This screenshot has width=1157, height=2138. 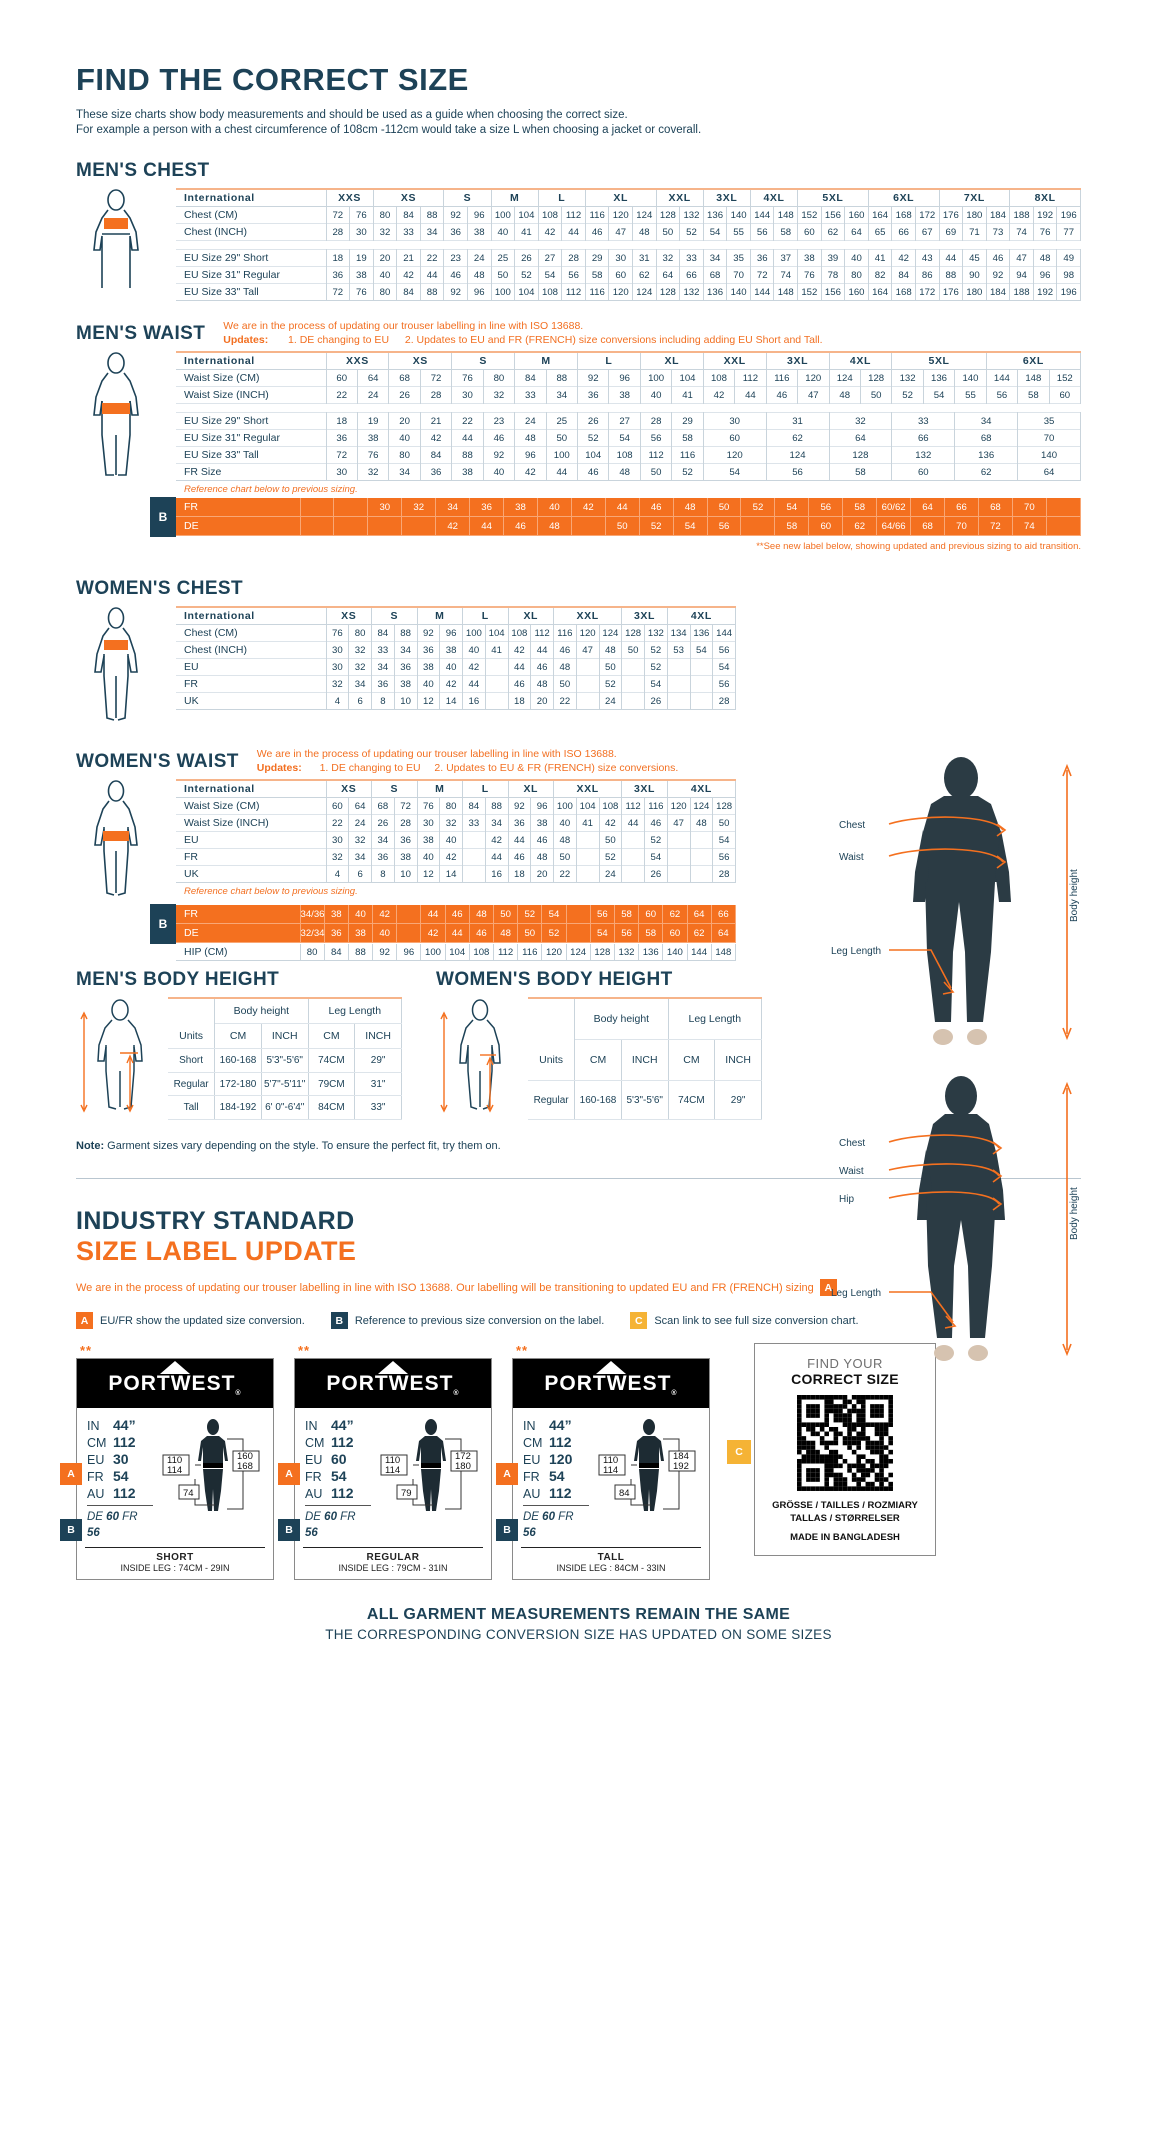 I want to click on label-previous-sizing: DE 60 FR 56, so click(x=338, y=1523).